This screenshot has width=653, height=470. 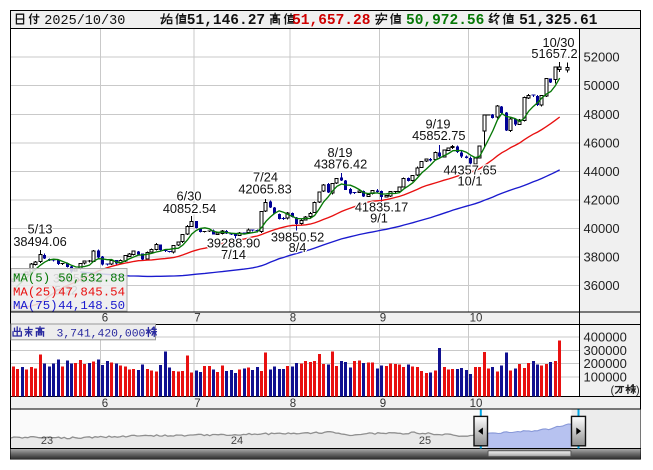 I want to click on svg-text: 41835.17, so click(x=381, y=207).